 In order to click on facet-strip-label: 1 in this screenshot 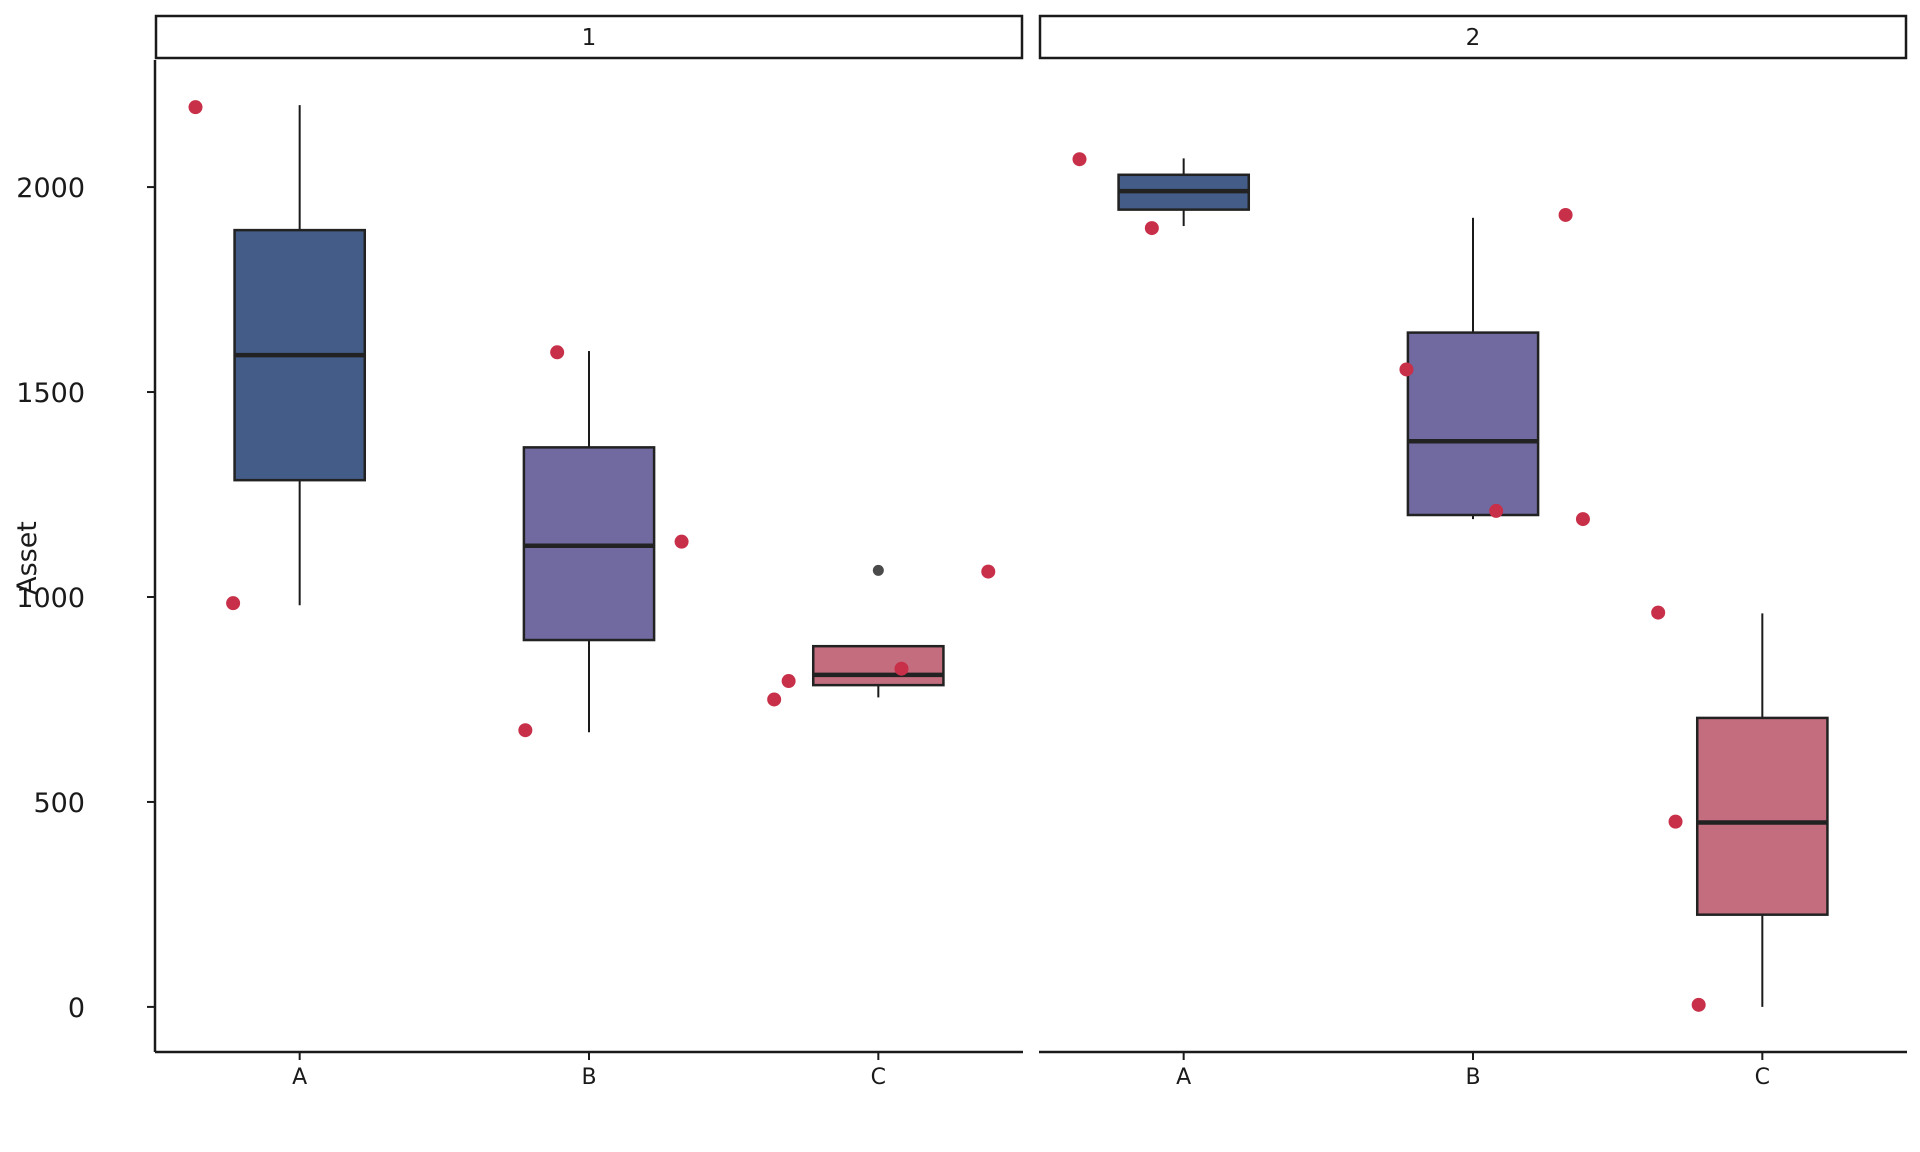, I will do `click(589, 38)`.